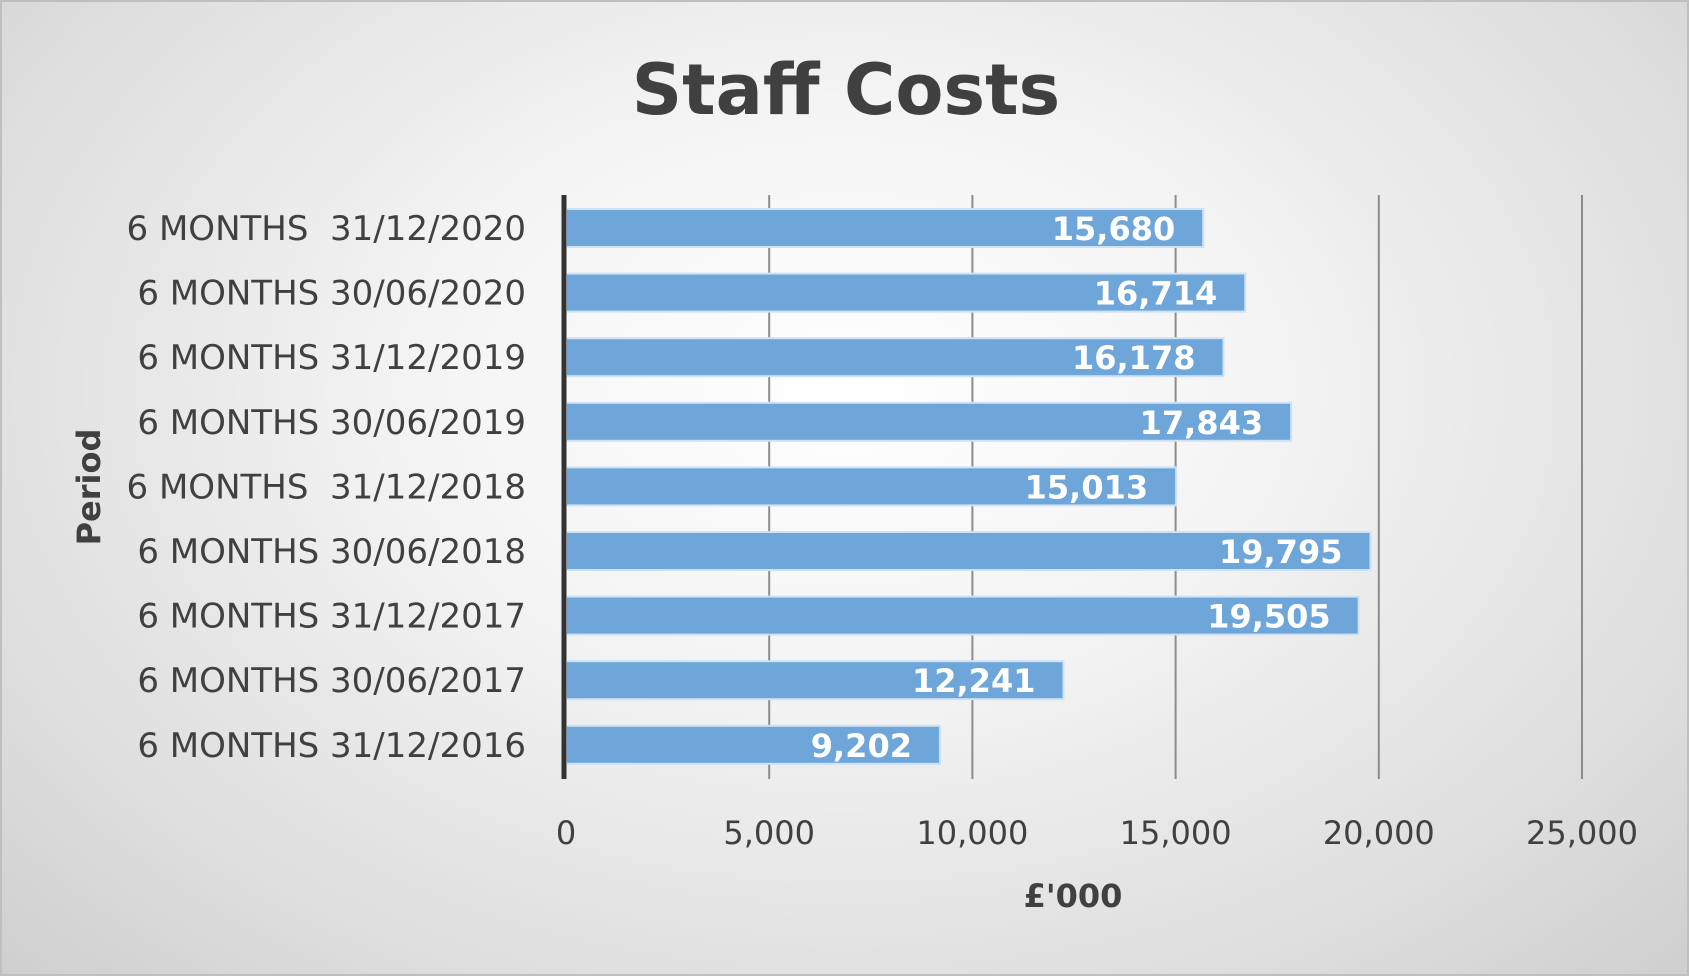 This screenshot has height=978, width=1689. I want to click on x-tick-label: 15,000, so click(1176, 833).